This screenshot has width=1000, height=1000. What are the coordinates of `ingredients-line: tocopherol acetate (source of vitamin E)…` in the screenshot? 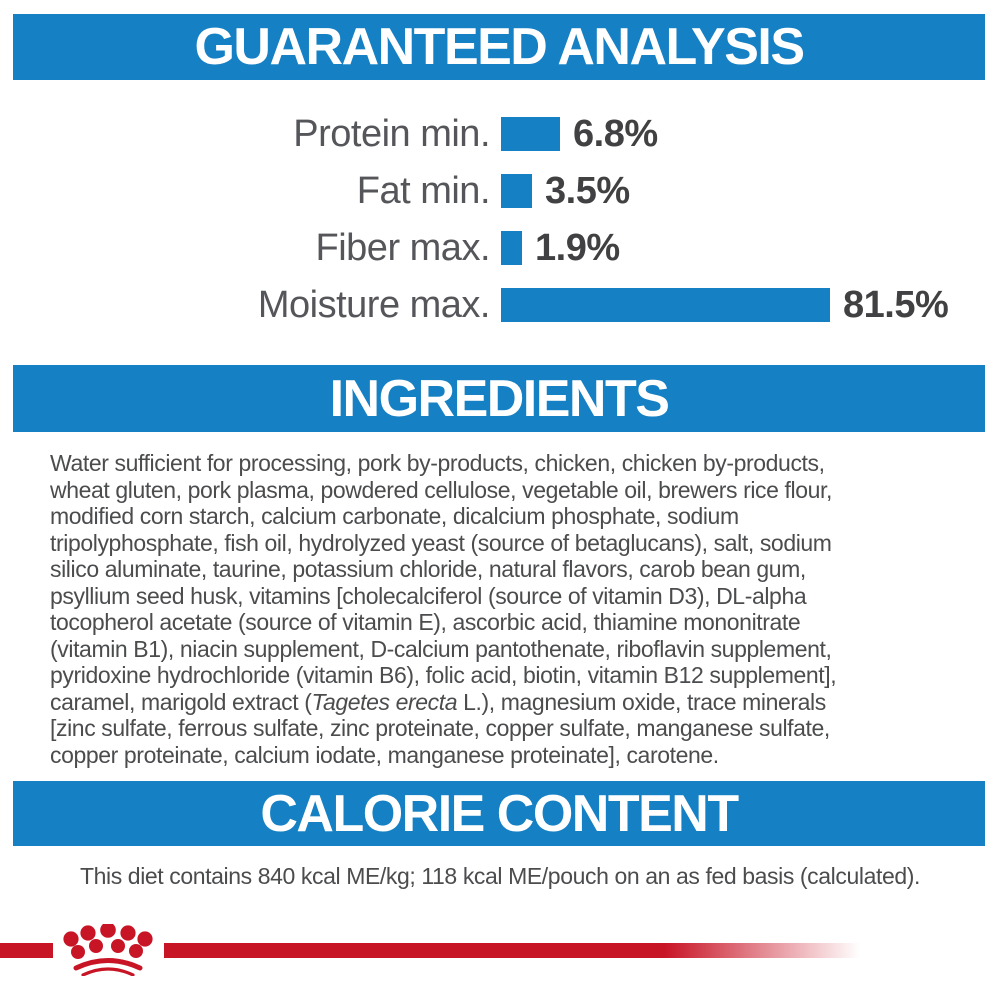 It's located at (425, 622).